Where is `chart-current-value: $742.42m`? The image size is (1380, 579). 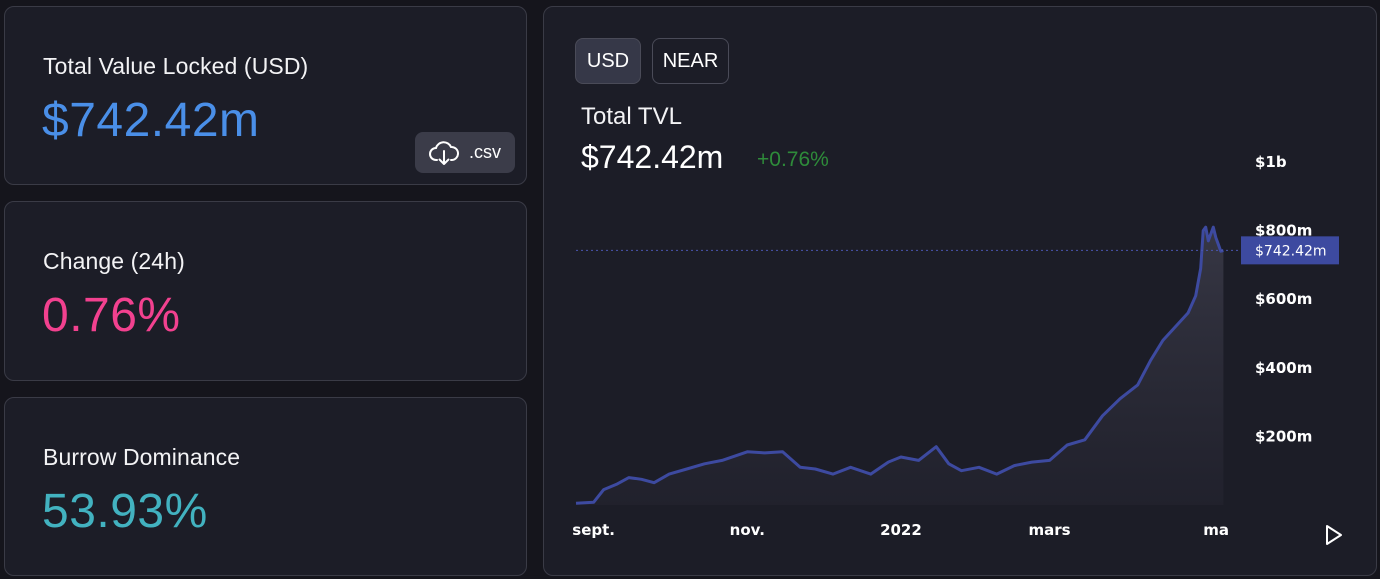 chart-current-value: $742.42m is located at coordinates (652, 157).